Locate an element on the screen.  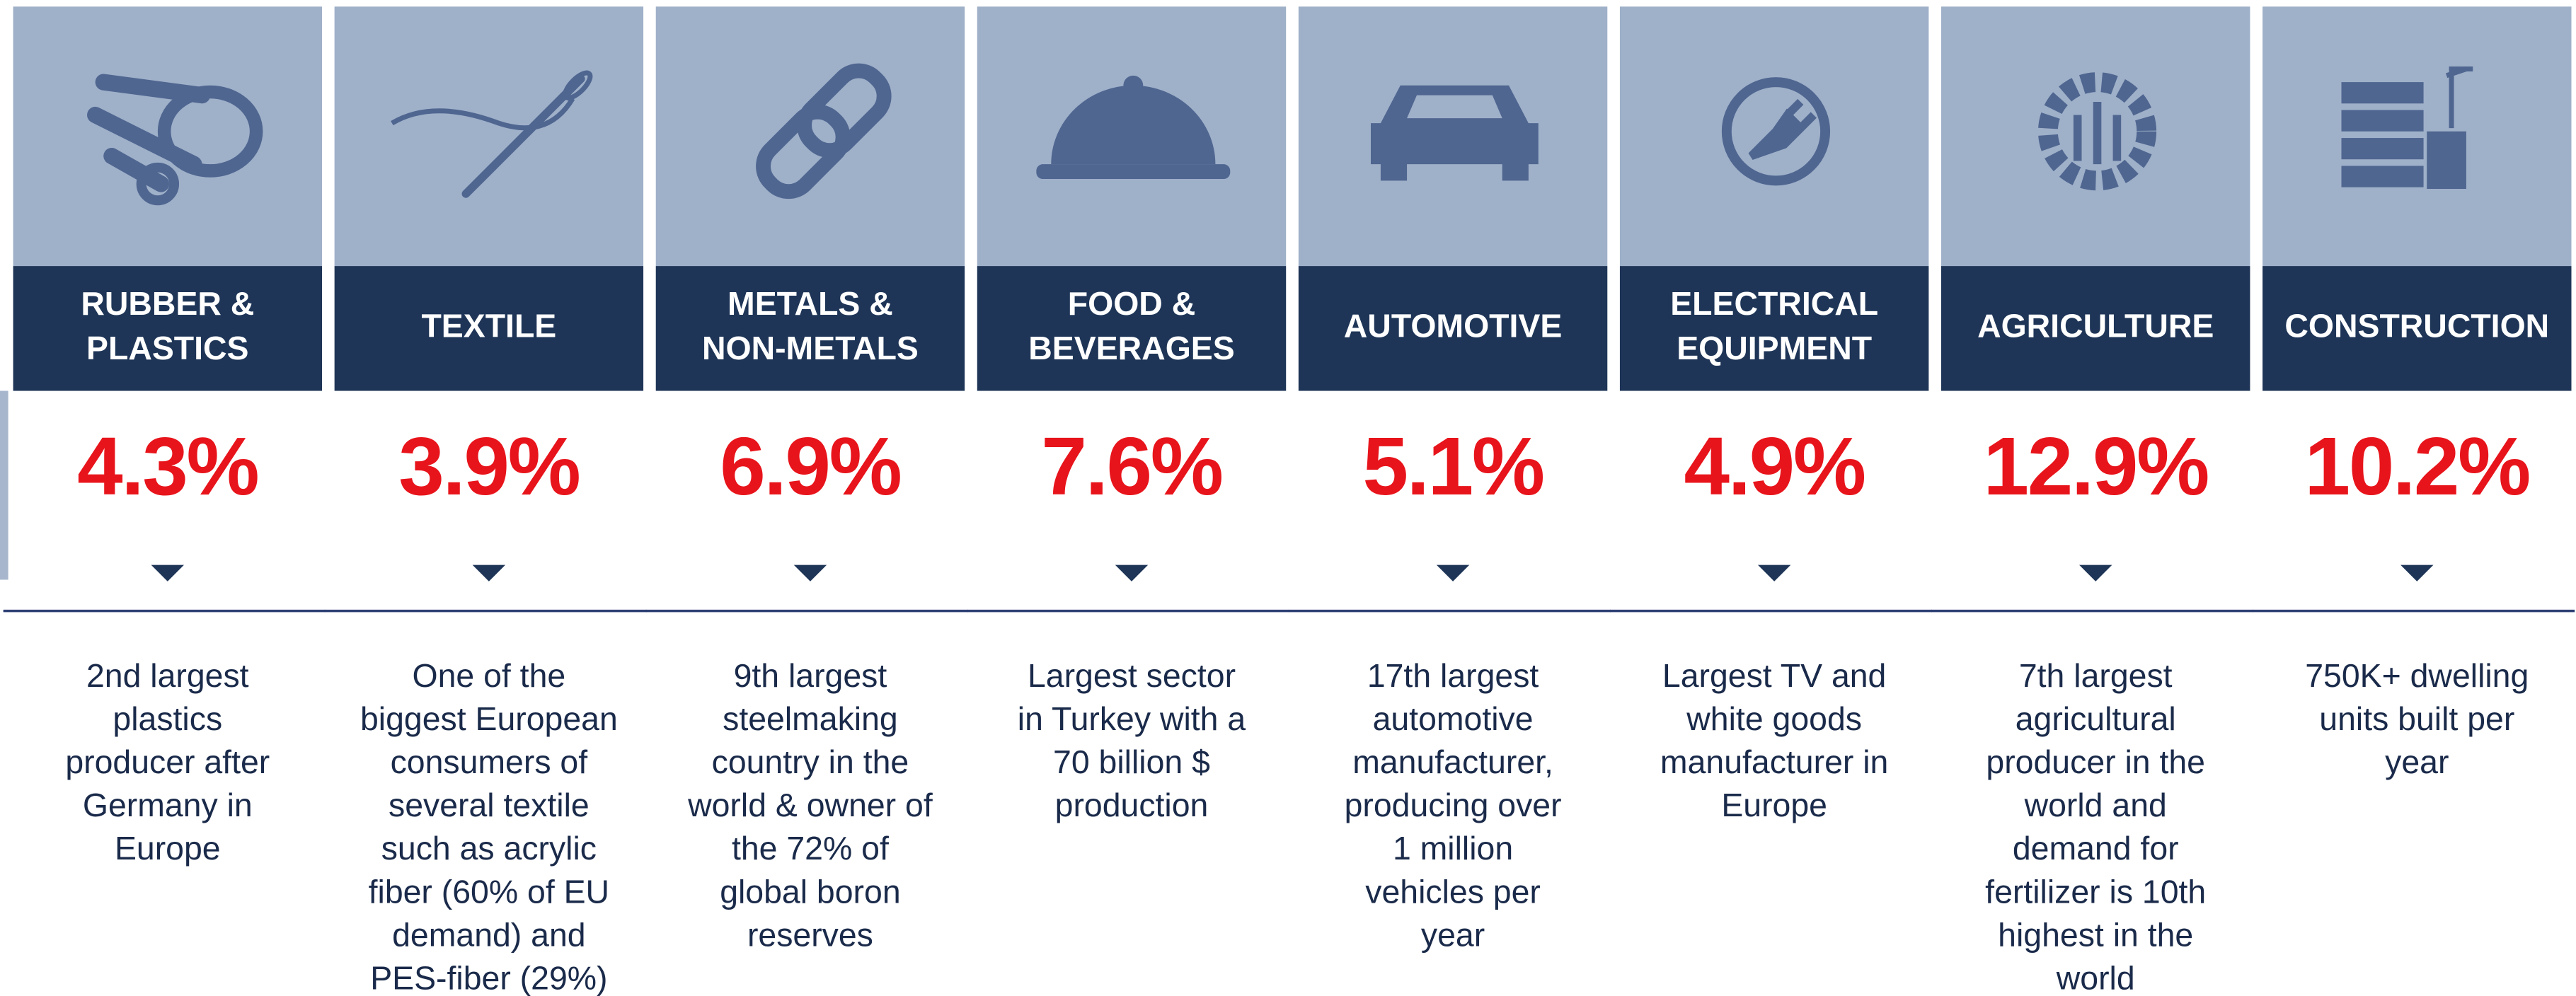
sector-name: CONSTRUCTION is located at coordinates (2417, 326).